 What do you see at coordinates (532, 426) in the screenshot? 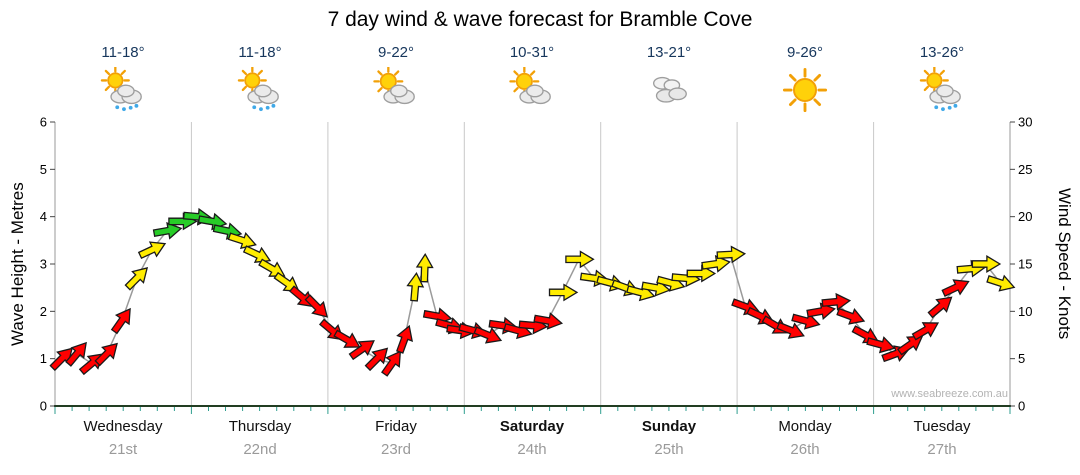
I see `day-name-label: Saturday` at bounding box center [532, 426].